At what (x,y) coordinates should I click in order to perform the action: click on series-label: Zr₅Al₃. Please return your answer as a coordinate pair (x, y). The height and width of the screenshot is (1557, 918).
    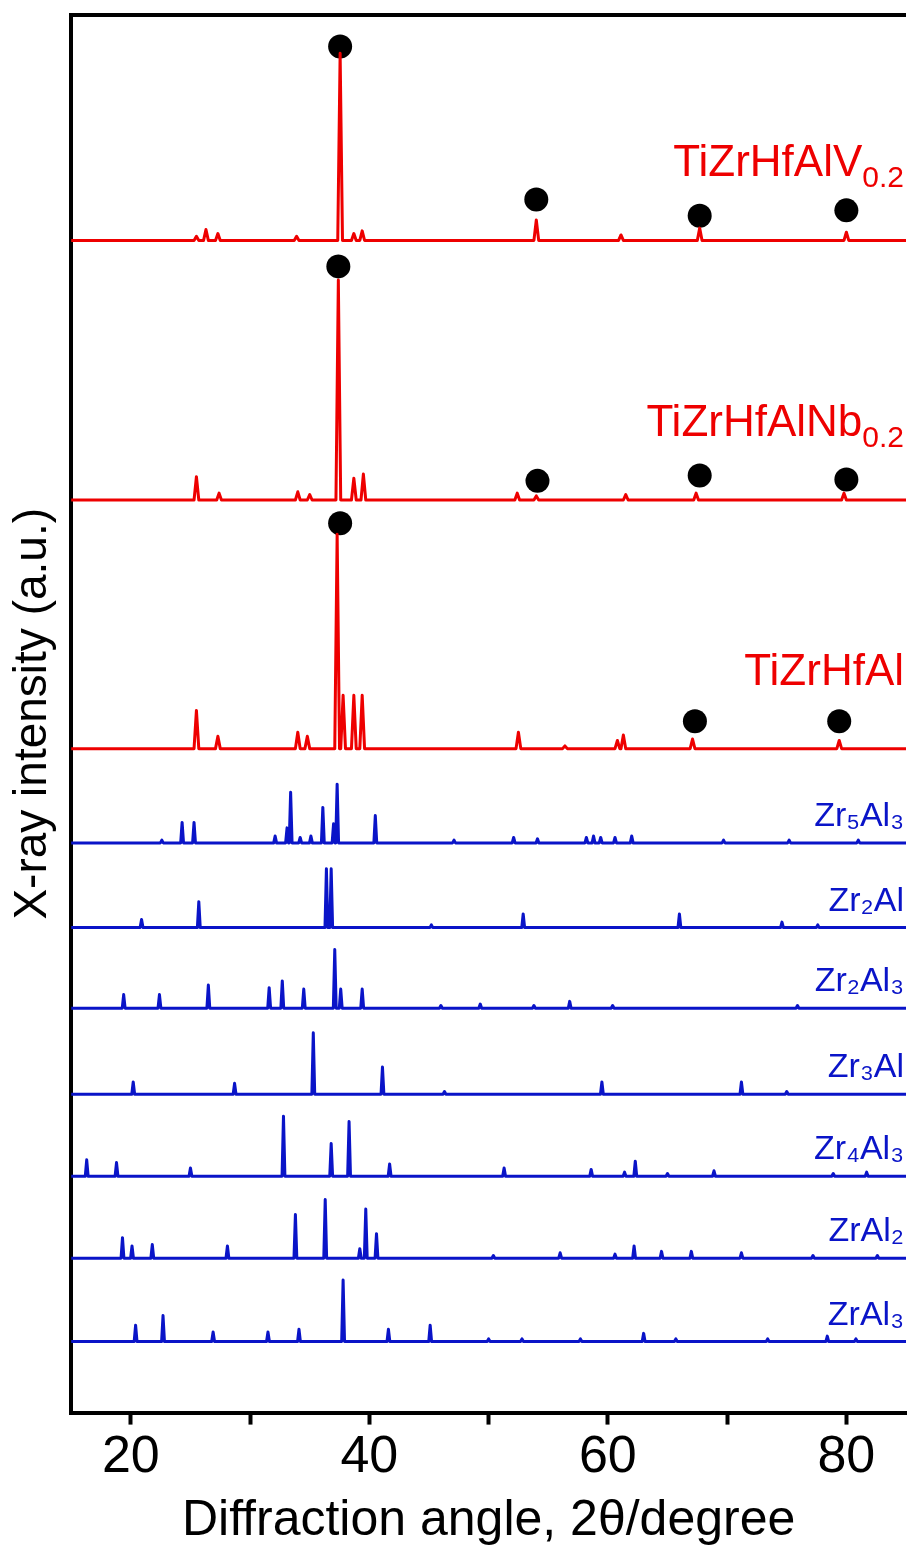
    Looking at the image, I should click on (859, 813).